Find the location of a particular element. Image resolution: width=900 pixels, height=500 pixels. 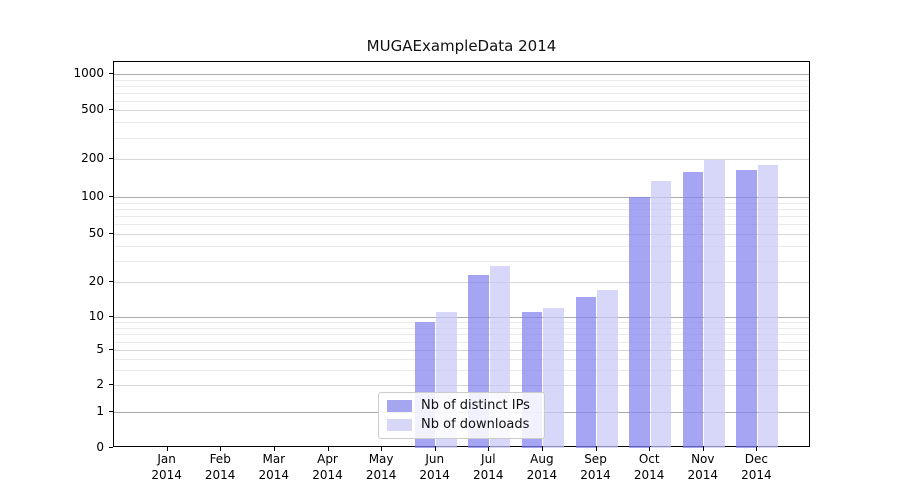

x-tick-mar is located at coordinates (274, 449).